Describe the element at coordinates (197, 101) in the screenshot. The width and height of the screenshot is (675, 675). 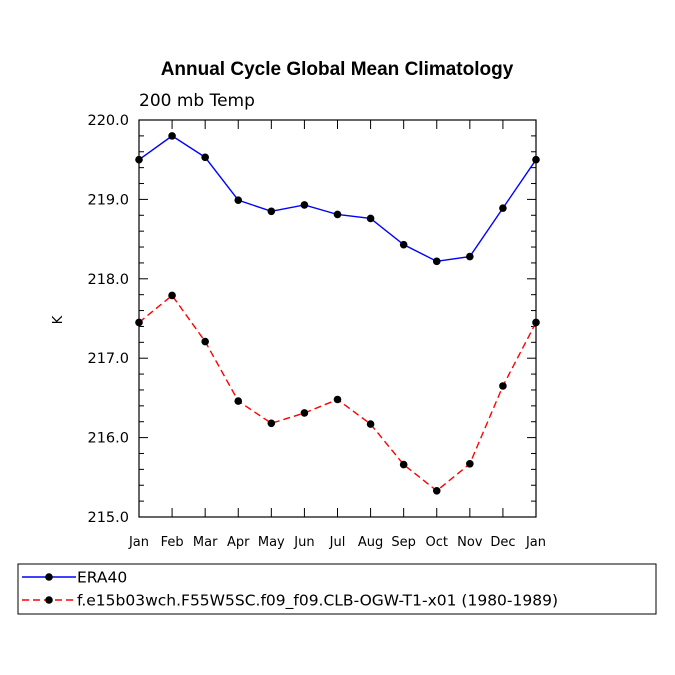
I see `chart-subtitle: 200 mb Temp` at that location.